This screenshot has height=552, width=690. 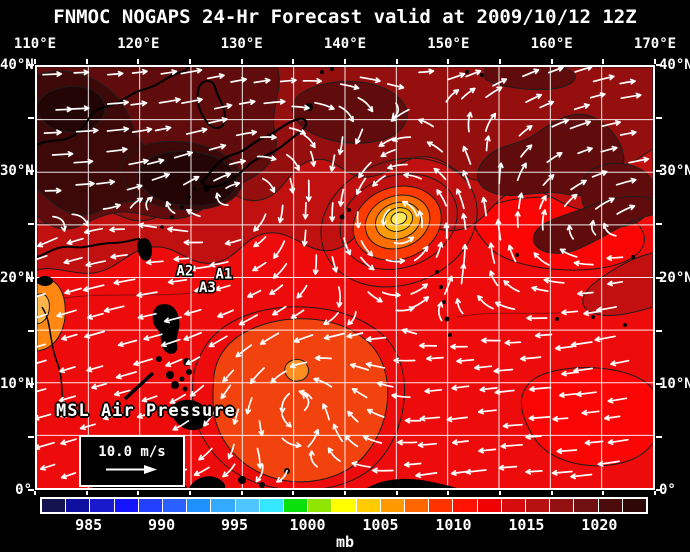 I want to click on point-annotation: A3, so click(x=207, y=288).